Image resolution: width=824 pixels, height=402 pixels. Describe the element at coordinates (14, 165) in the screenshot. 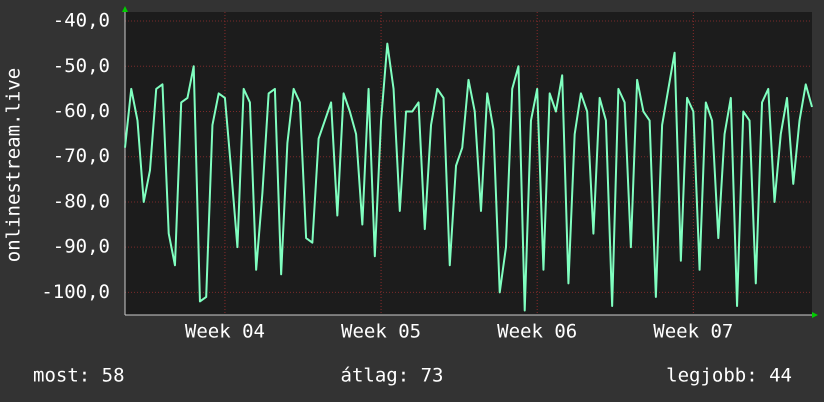

I see `y-axis-label: onlinestream.live` at that location.